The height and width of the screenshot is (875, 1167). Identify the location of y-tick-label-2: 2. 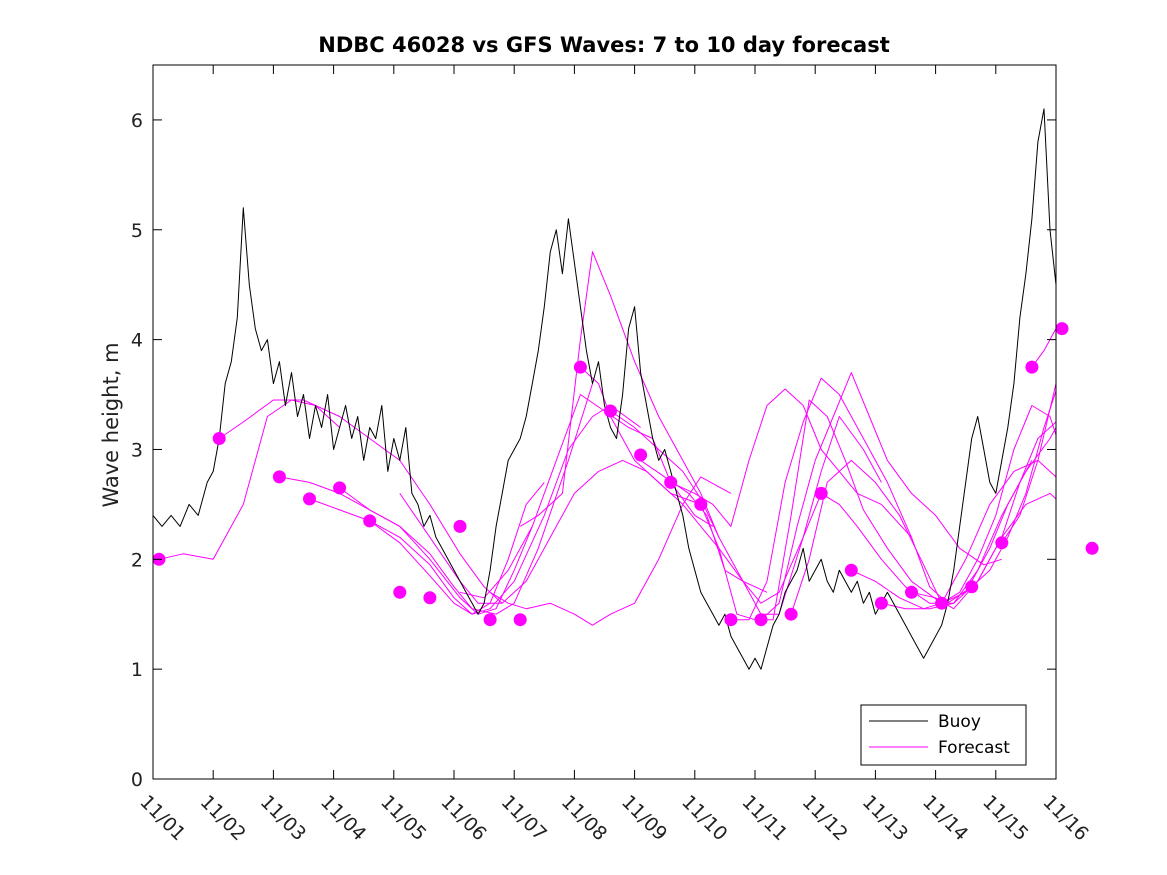
(137, 560).